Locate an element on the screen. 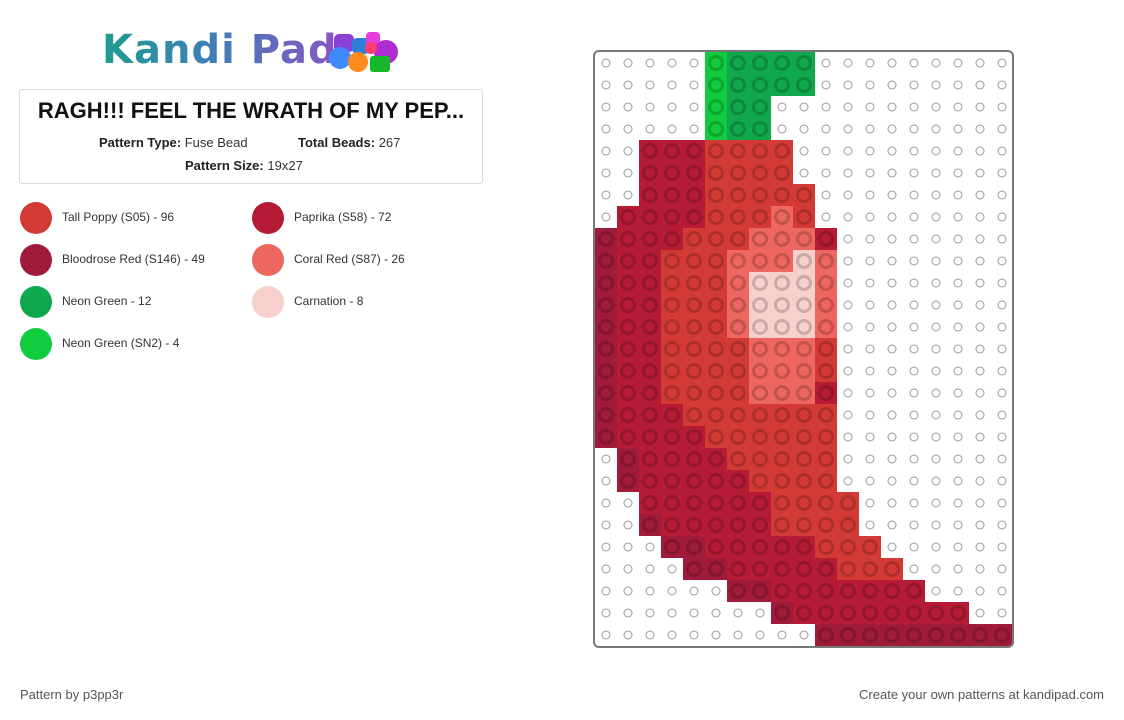 This screenshot has width=1124, height=720. pattern-type-value: Fuse Bead is located at coordinates (216, 142).